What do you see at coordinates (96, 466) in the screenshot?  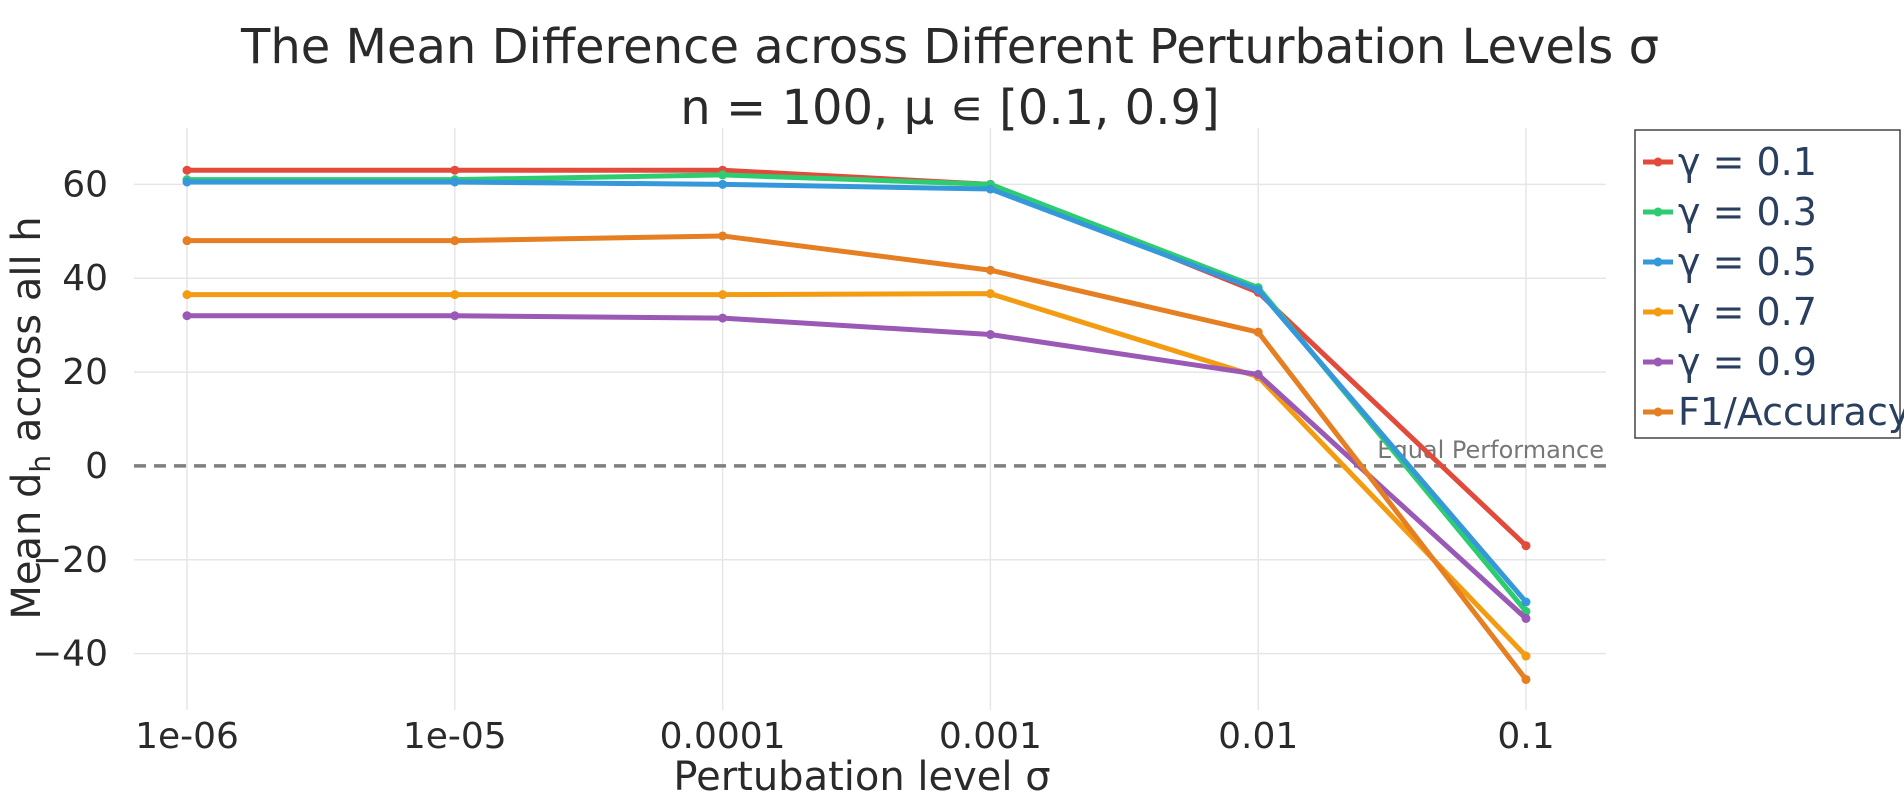 I see `y-tick-label: 0` at bounding box center [96, 466].